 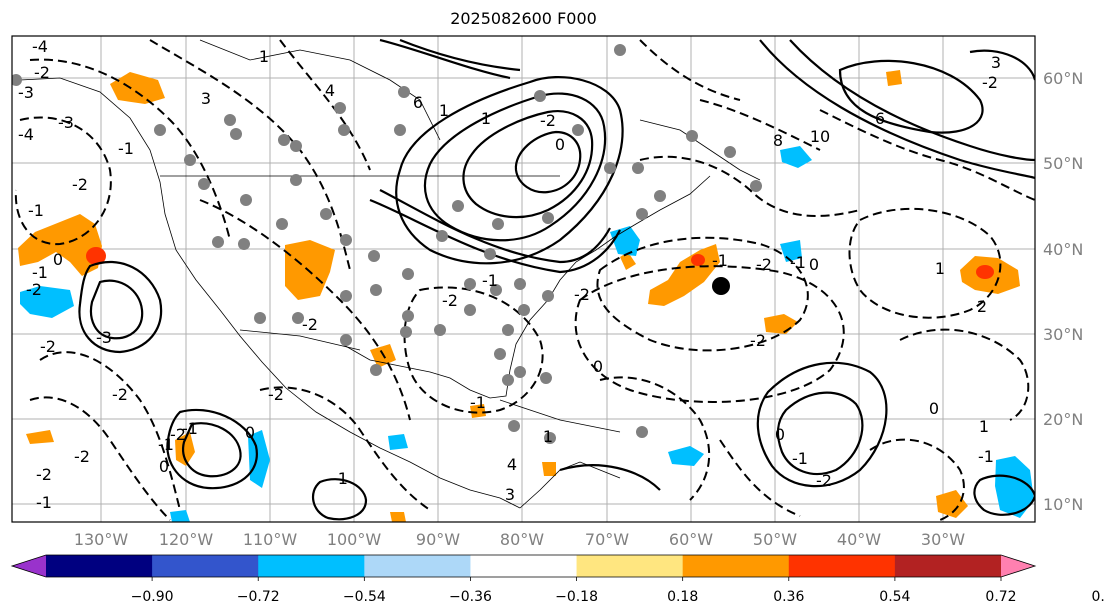 I want to click on contour-solid-pacific-high-inner, so click(x=116, y=309).